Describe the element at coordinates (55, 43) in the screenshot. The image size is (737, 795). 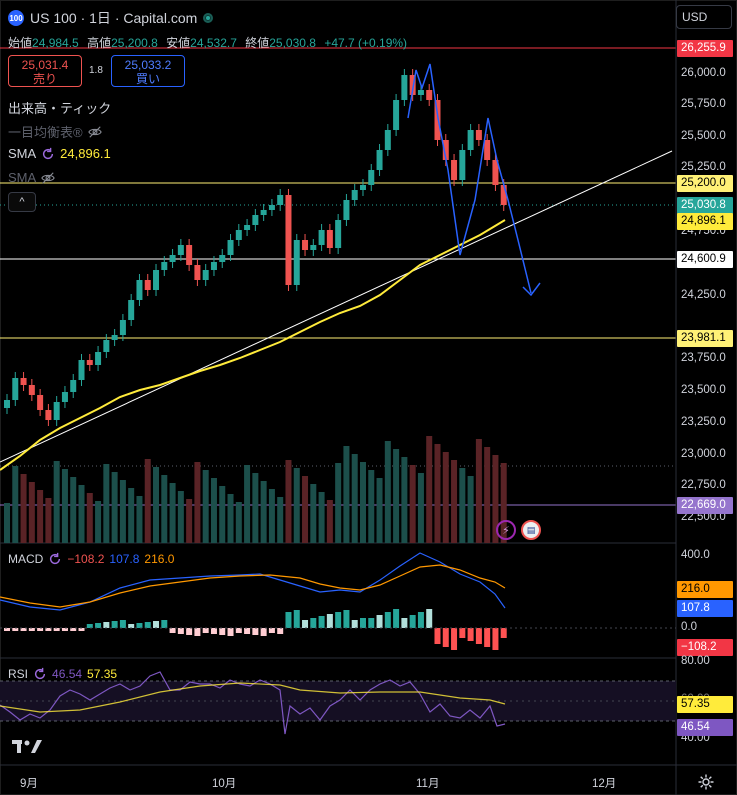
I see `open-value: 24,984.5` at that location.